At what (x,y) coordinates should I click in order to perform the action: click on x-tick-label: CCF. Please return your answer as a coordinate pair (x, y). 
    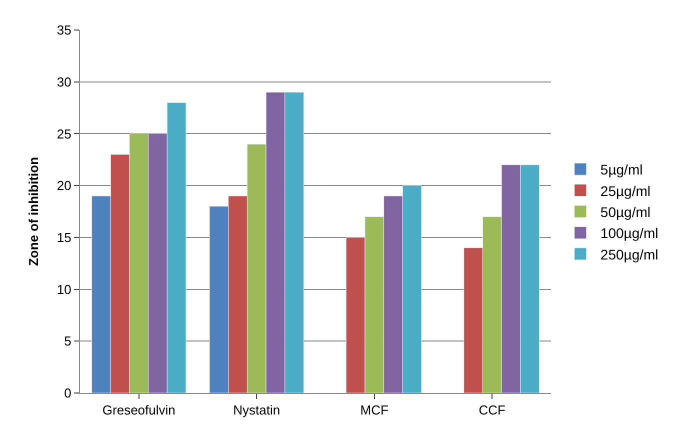
    Looking at the image, I should click on (492, 410).